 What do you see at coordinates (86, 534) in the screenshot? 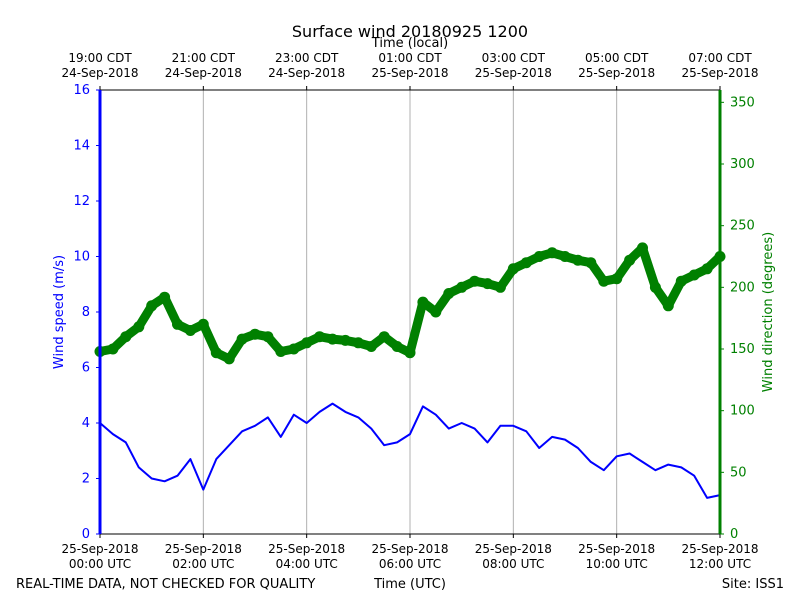
I see `y-tick-label-left: 0` at bounding box center [86, 534].